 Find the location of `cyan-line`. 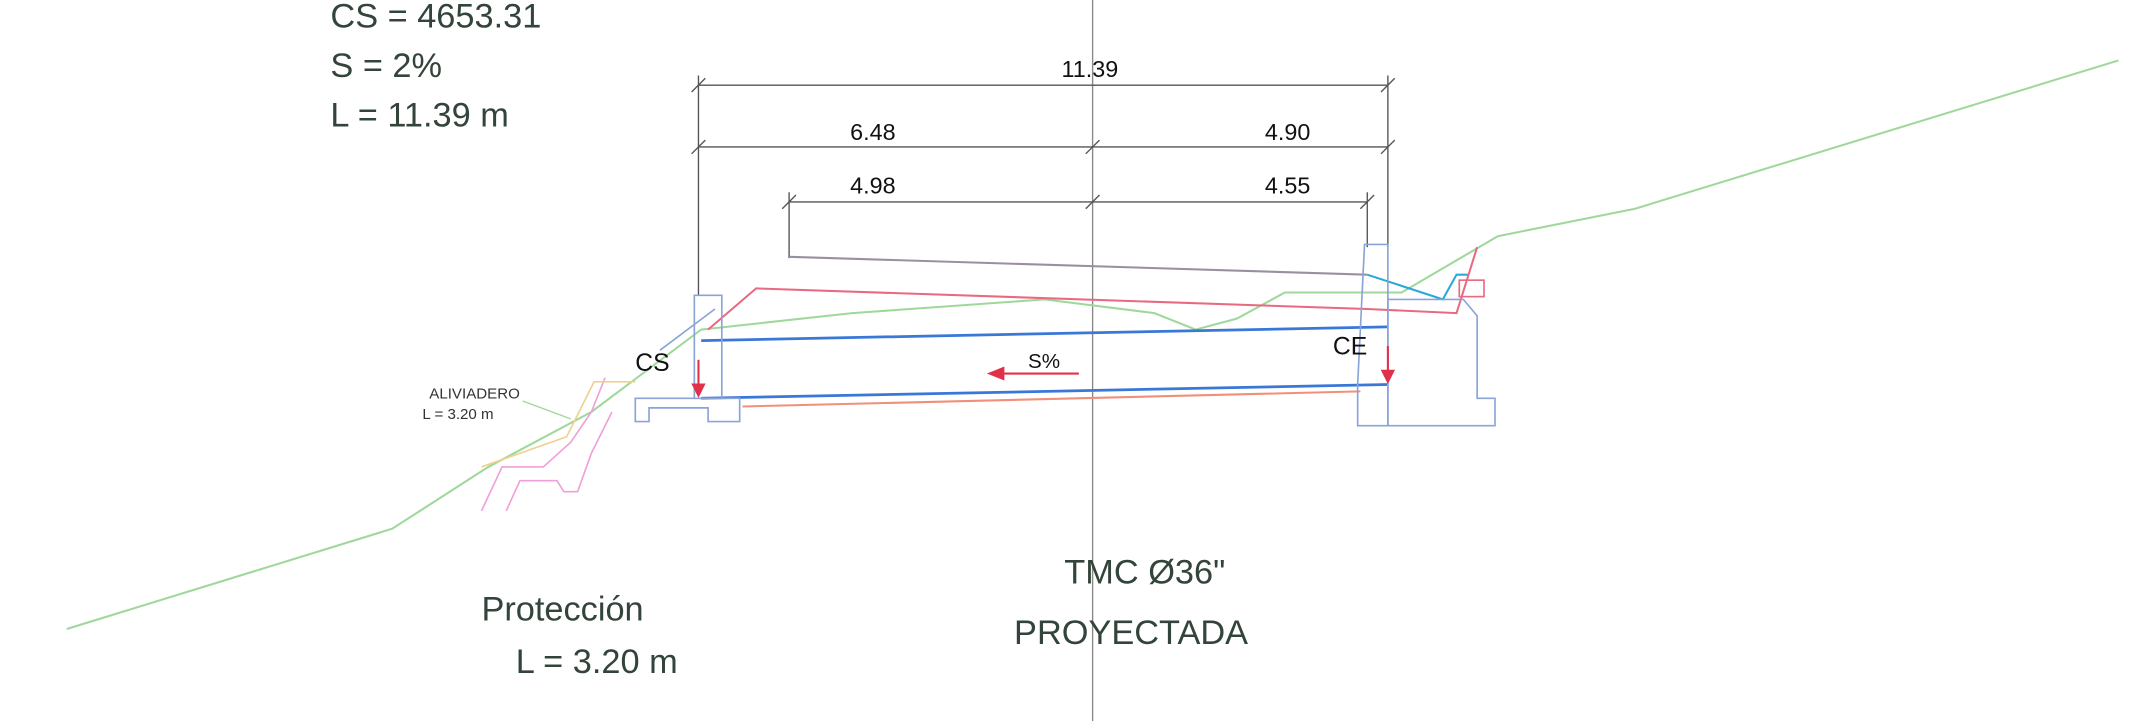

cyan-line is located at coordinates (1417, 287).